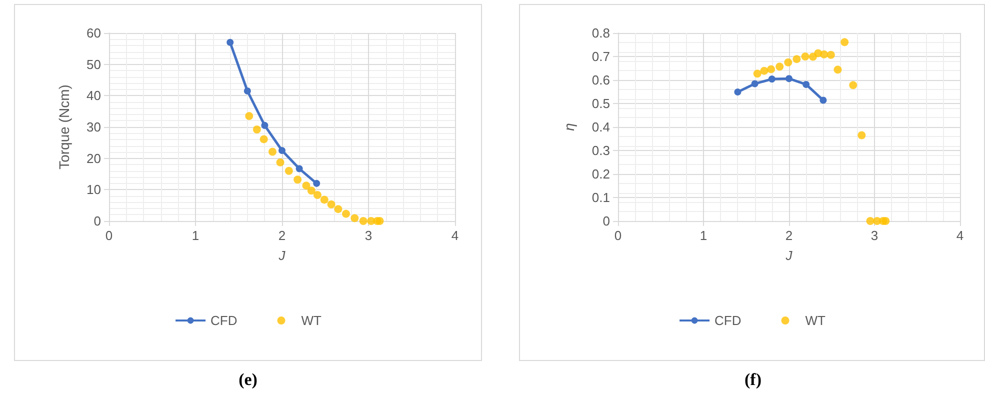 The image size is (985, 403). I want to click on y-tick-label: 60, so click(93, 33).